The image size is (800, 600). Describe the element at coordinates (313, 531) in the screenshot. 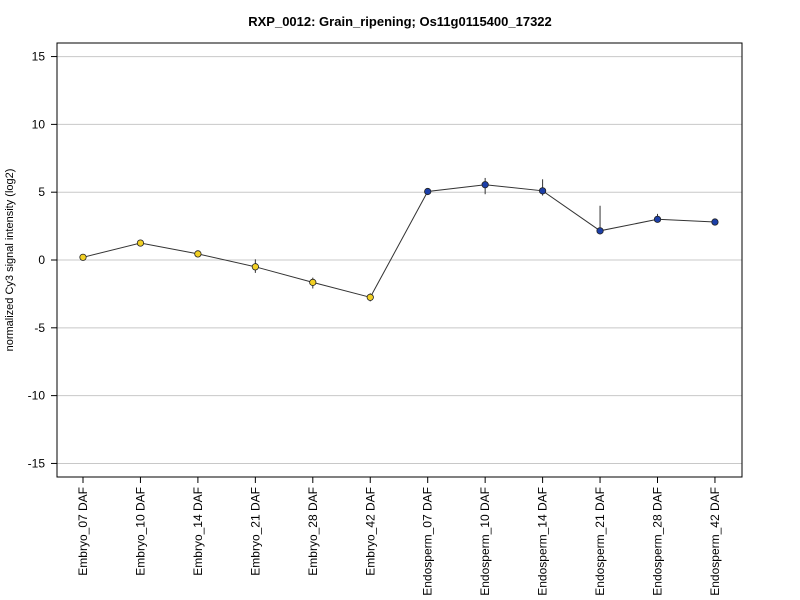

I see `x-tick-label: Embryo_28 DAF` at that location.